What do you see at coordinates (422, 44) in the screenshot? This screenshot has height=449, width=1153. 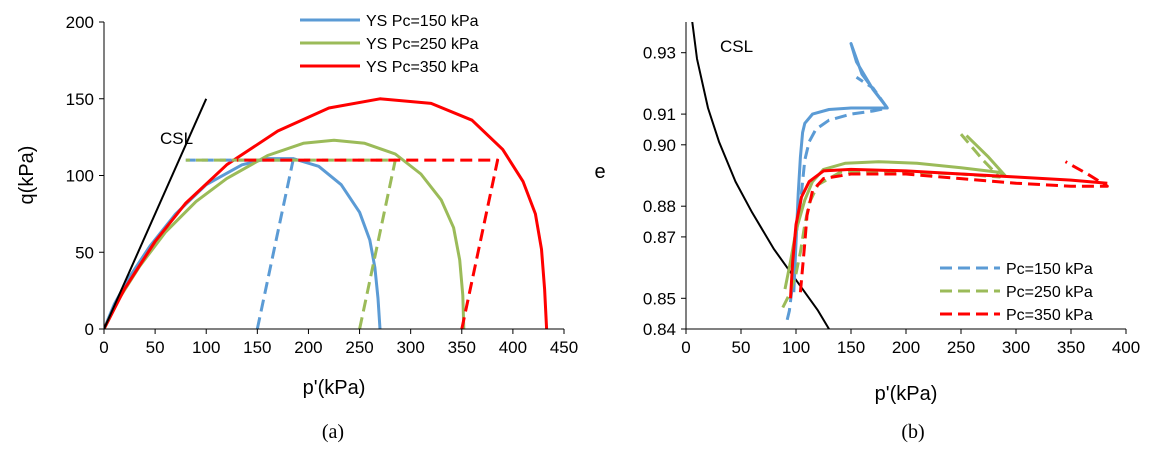 I see `legend-label: YS Pc=250 kPa` at bounding box center [422, 44].